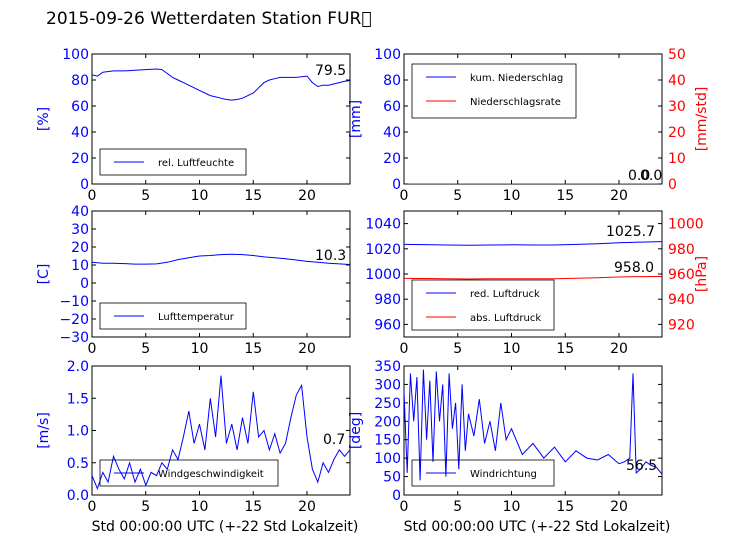 This screenshot has height=552, width=736. What do you see at coordinates (74, 338) in the screenshot?
I see `y-tick-label: −30` at bounding box center [74, 338].